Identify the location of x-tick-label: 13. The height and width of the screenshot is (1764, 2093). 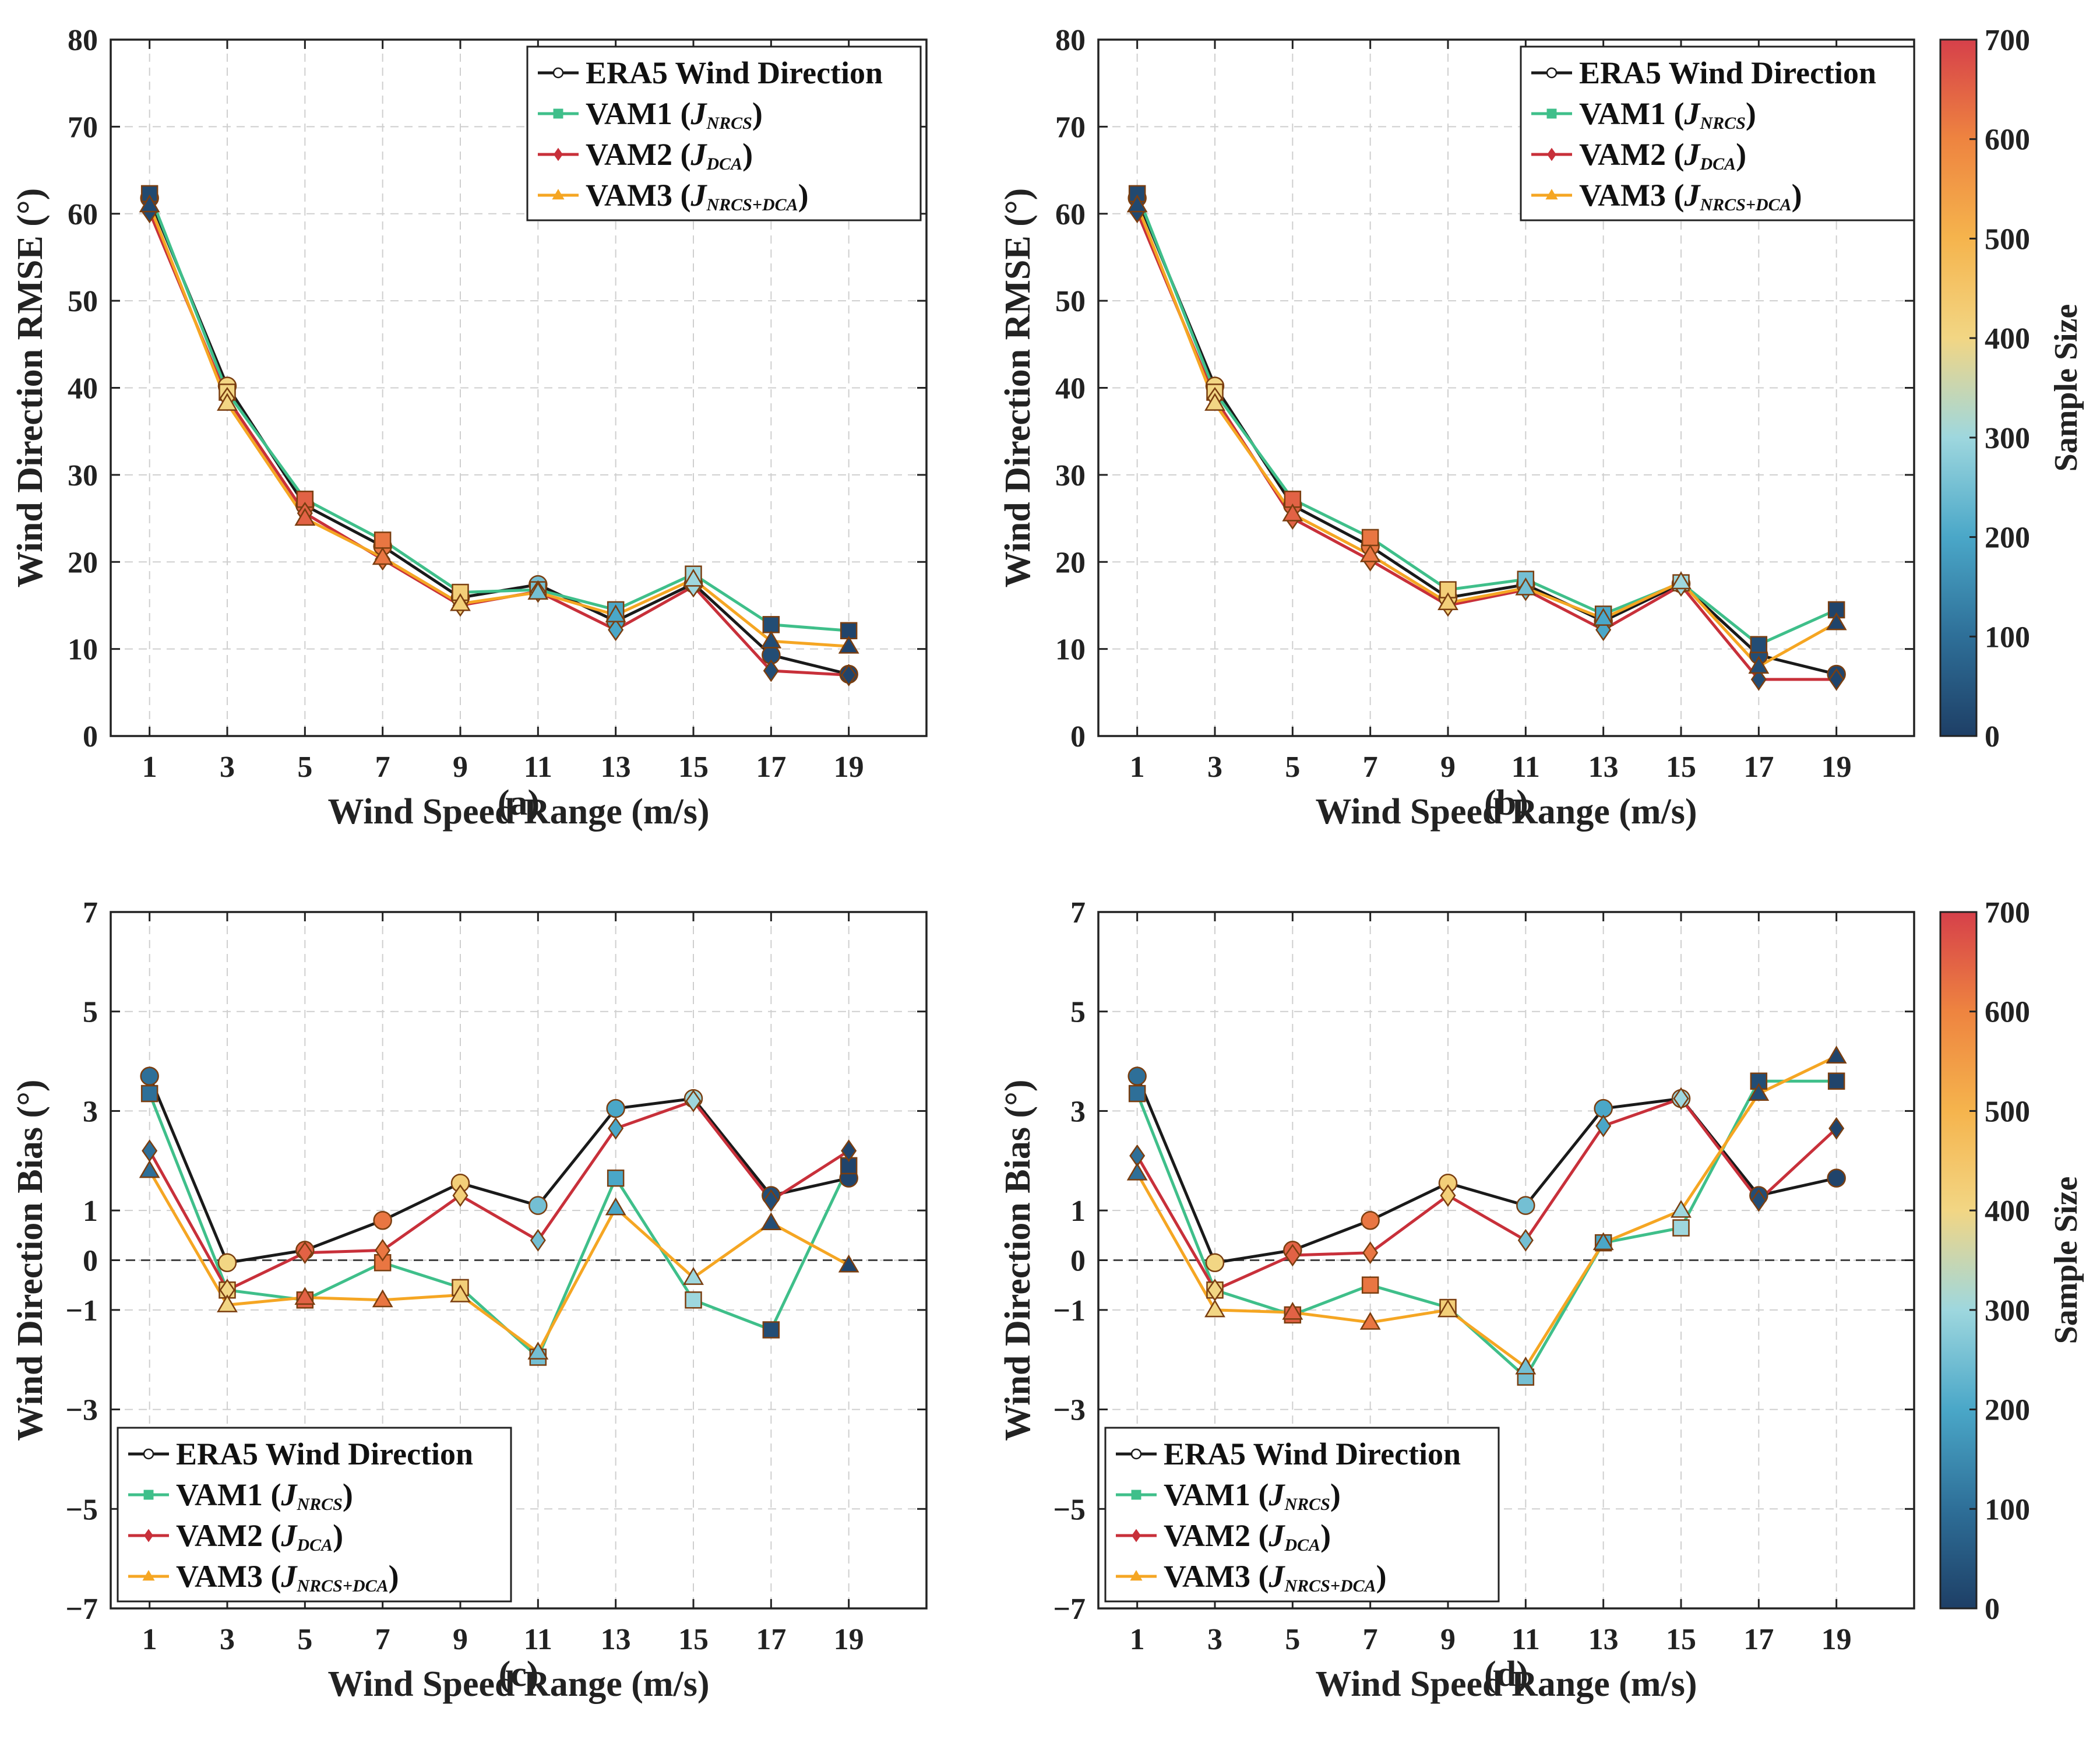
(616, 1639).